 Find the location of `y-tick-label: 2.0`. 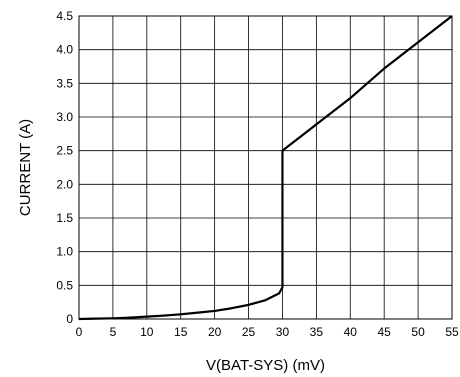

y-tick-label: 2.0 is located at coordinates (64, 184).